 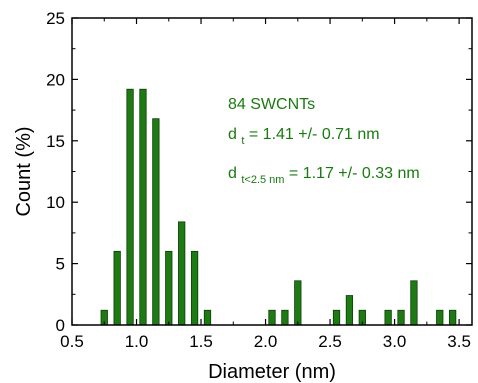 What do you see at coordinates (395, 341) in the screenshot?
I see `x-tick-label: 3.0` at bounding box center [395, 341].